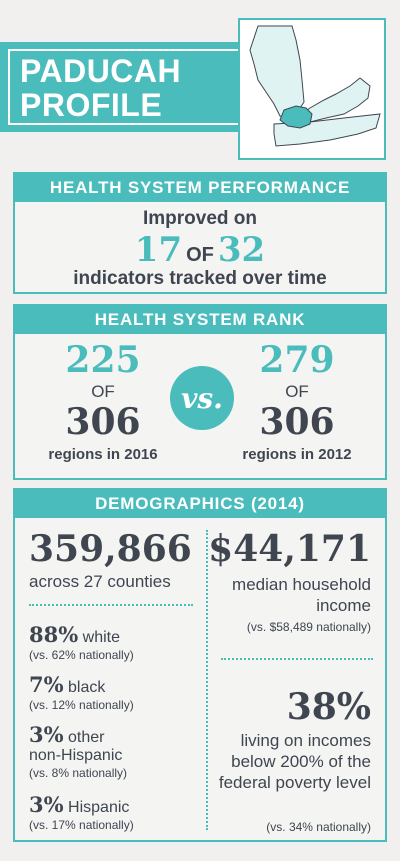  Describe the element at coordinates (297, 360) in the screenshot. I see `rank-2012-value: 279` at that location.